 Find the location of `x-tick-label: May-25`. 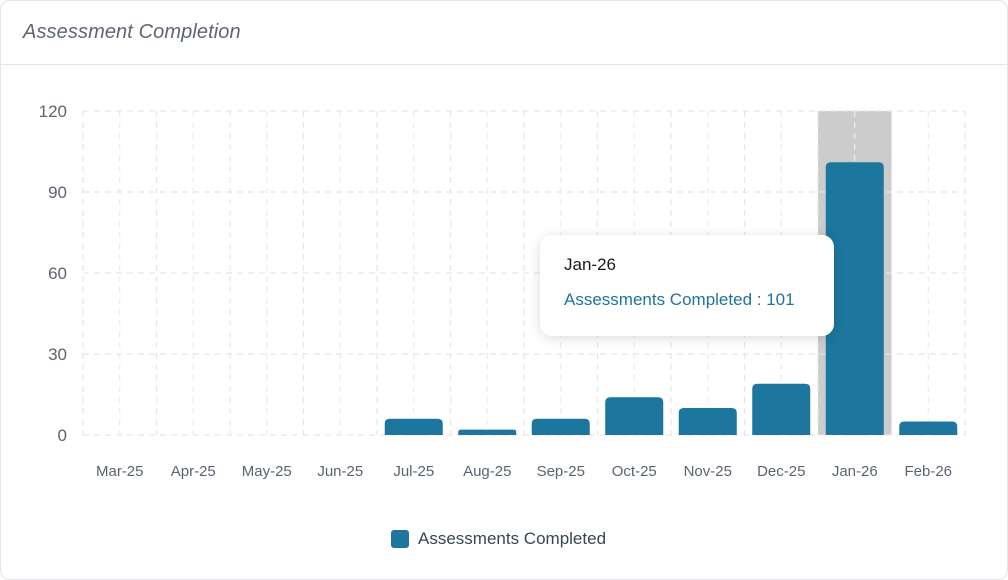

x-tick-label: May-25 is located at coordinates (267, 471).